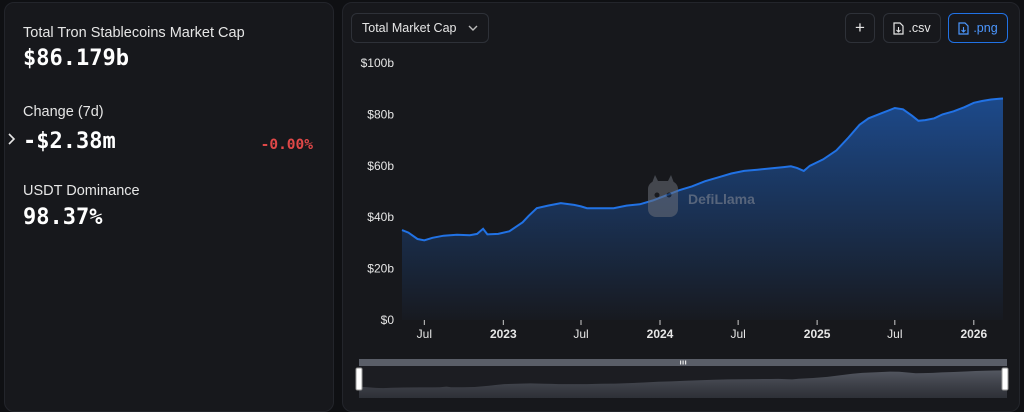 The width and height of the screenshot is (1024, 412). What do you see at coordinates (985, 28) in the screenshot?
I see `png-label: .png` at bounding box center [985, 28].